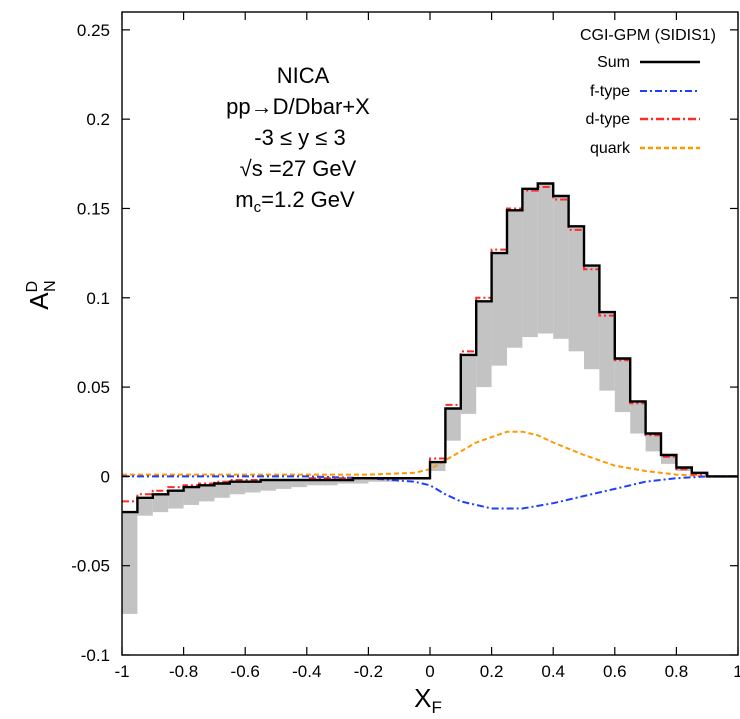 The width and height of the screenshot is (740, 719). What do you see at coordinates (245, 671) in the screenshot?
I see `x-tick-label: -0.6` at bounding box center [245, 671].